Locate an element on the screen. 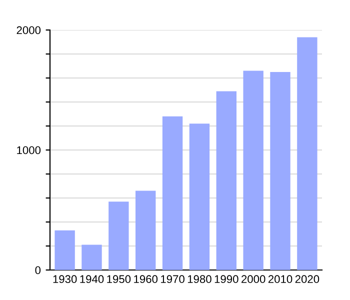 This screenshot has width=350, height=300. x-tick-label: 1960 is located at coordinates (146, 279).